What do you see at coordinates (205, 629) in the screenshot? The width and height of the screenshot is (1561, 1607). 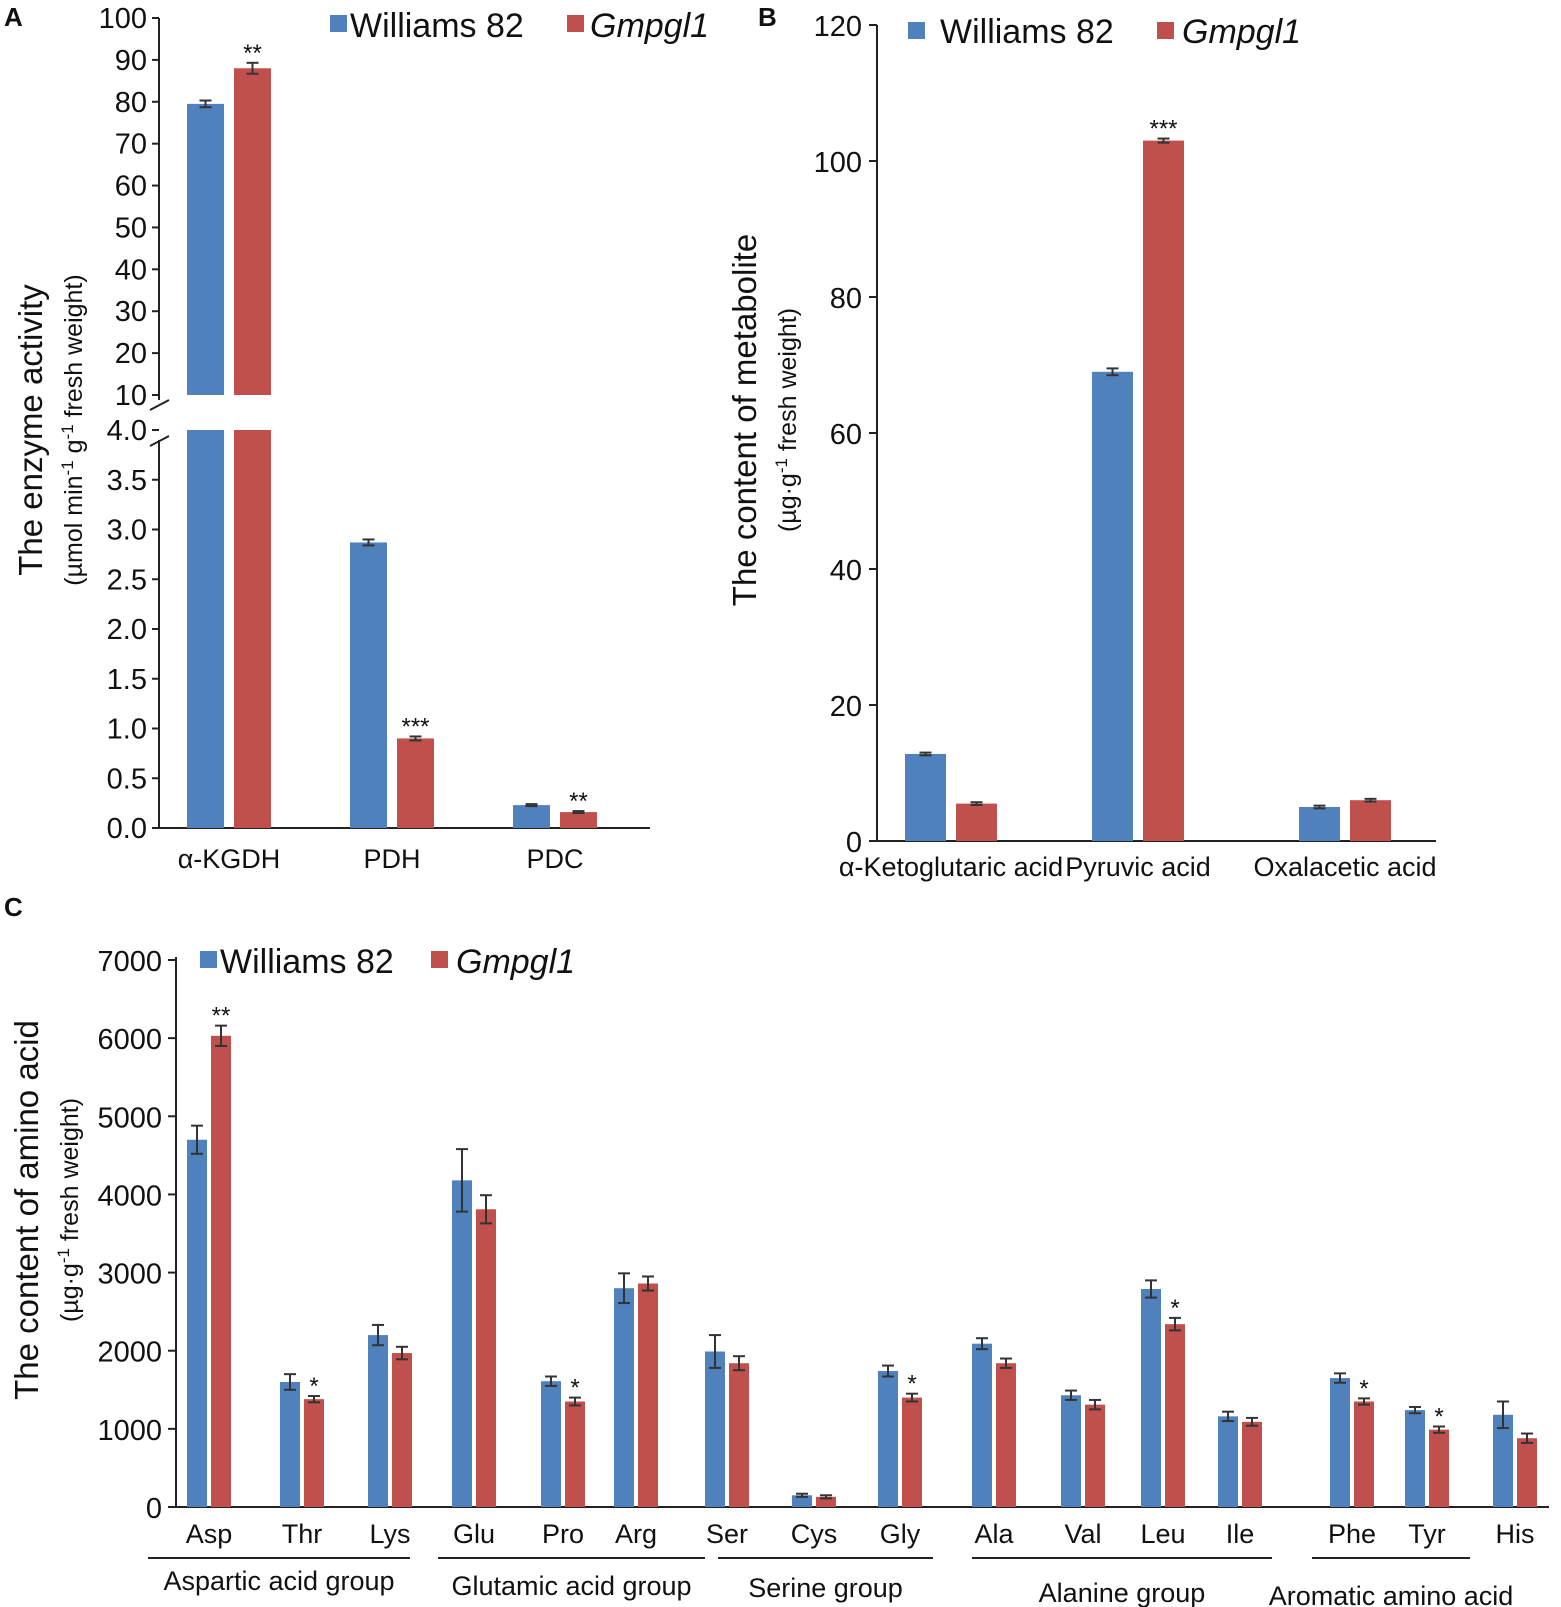 I see `bar-a-kgdh-williams-82-lower` at bounding box center [205, 629].